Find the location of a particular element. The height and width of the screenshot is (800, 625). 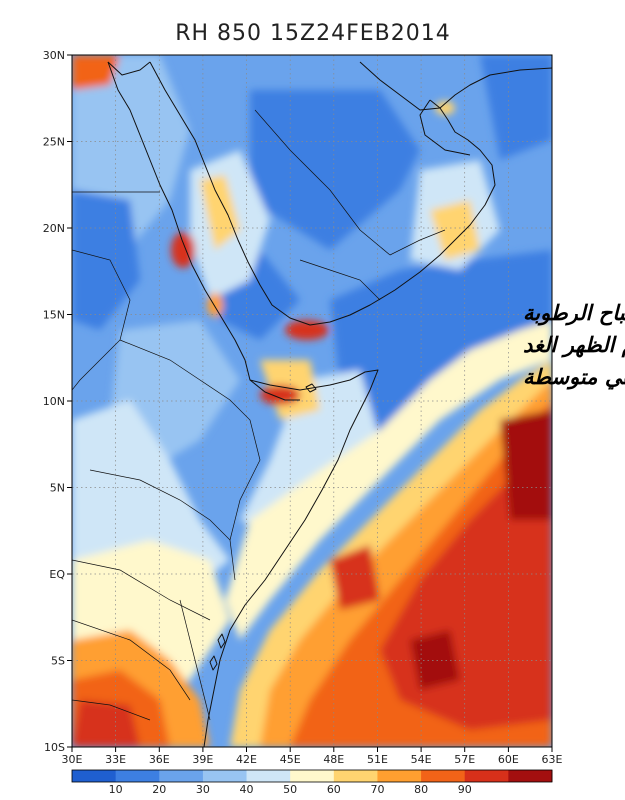

lon-label: 45E is located at coordinates (290, 759).